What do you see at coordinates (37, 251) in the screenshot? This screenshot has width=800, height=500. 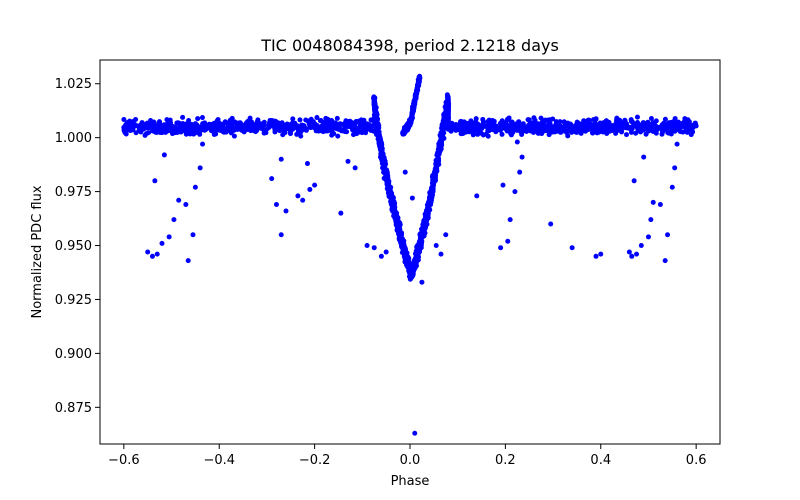 I see `y-axis-label: Normalized PDC flux` at bounding box center [37, 251].